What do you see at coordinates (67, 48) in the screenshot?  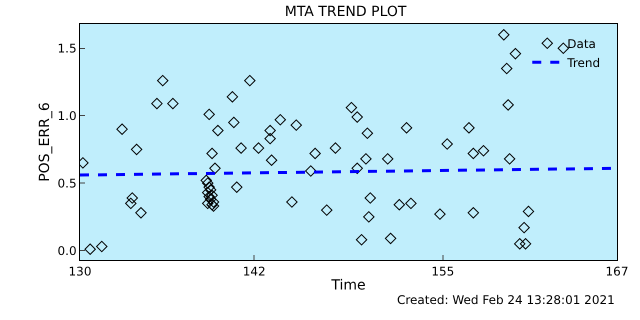 I see `y-tick-label: 1.5` at bounding box center [67, 48].